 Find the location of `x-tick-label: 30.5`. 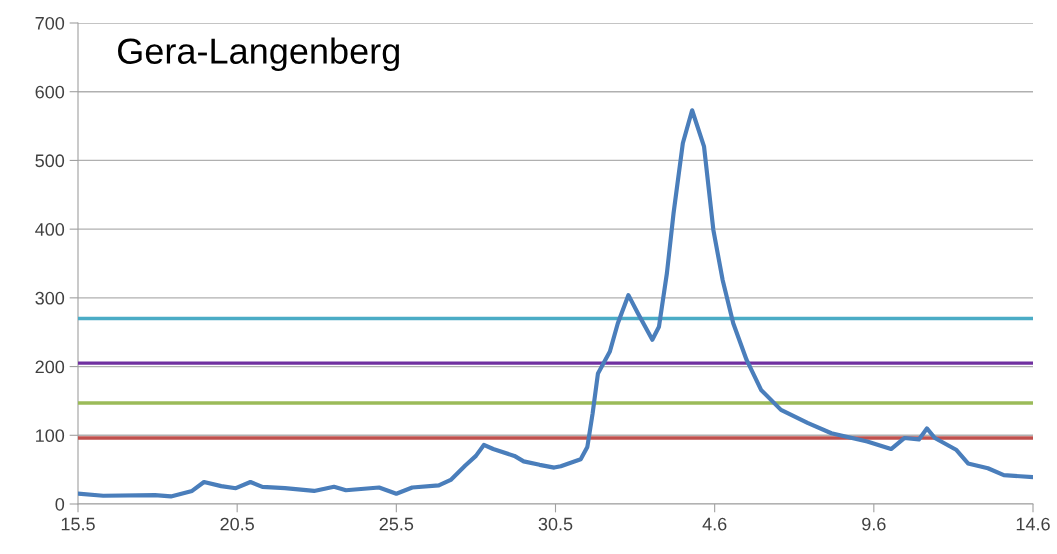

x-tick-label: 30.5 is located at coordinates (555, 524).